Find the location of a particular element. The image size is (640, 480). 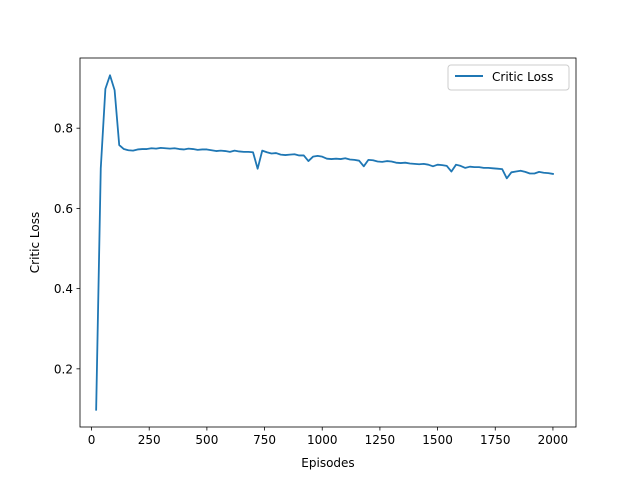

legend: Critic Loss is located at coordinates (508, 77).